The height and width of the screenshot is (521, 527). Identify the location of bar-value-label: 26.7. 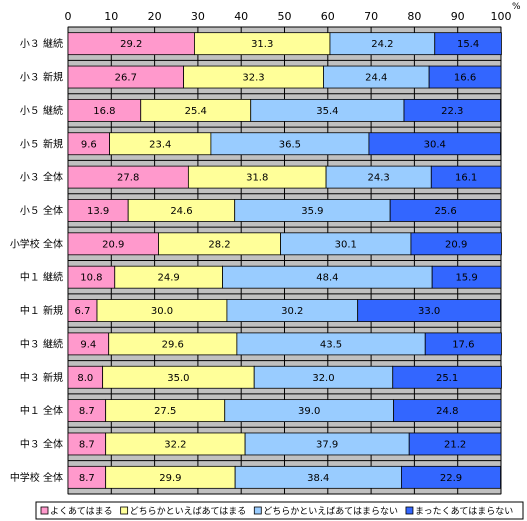
(126, 78).